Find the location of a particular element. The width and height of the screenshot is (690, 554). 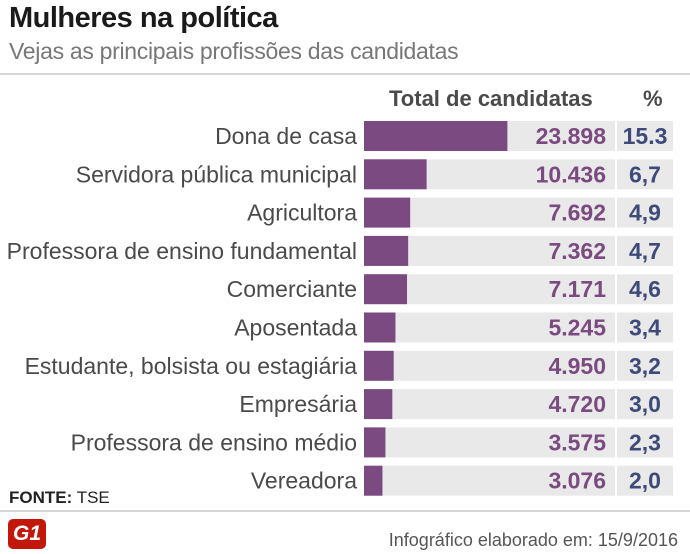

category-label: Empresária is located at coordinates (298, 404).